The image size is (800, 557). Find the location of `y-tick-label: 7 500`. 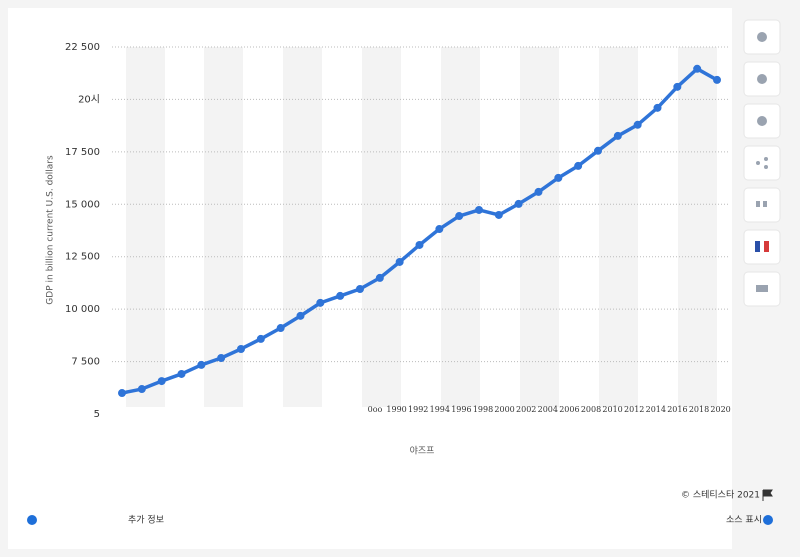

y-tick-label: 7 500 is located at coordinates (85, 362).